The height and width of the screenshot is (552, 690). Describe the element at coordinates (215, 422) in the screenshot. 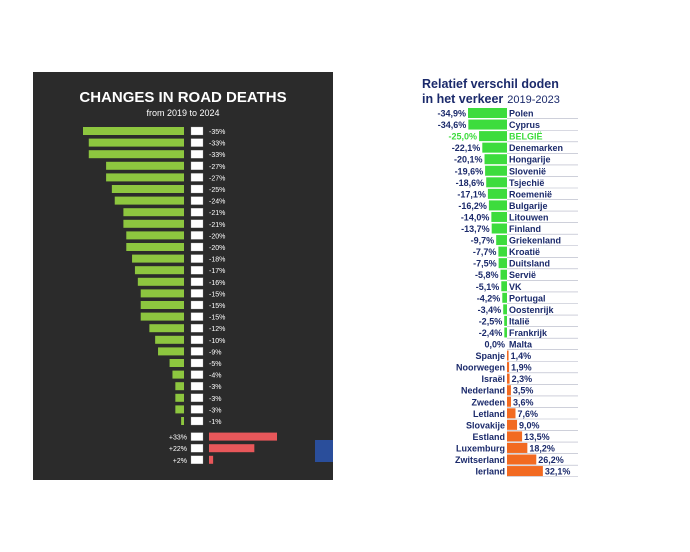

I see `left-bar-label: -1%` at that location.